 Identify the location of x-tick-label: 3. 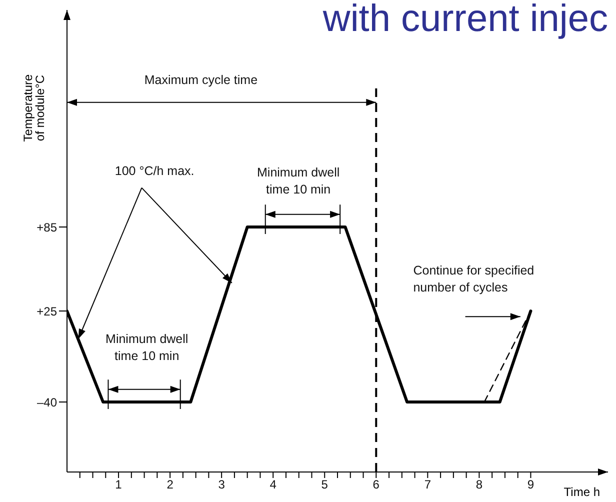
(222, 485).